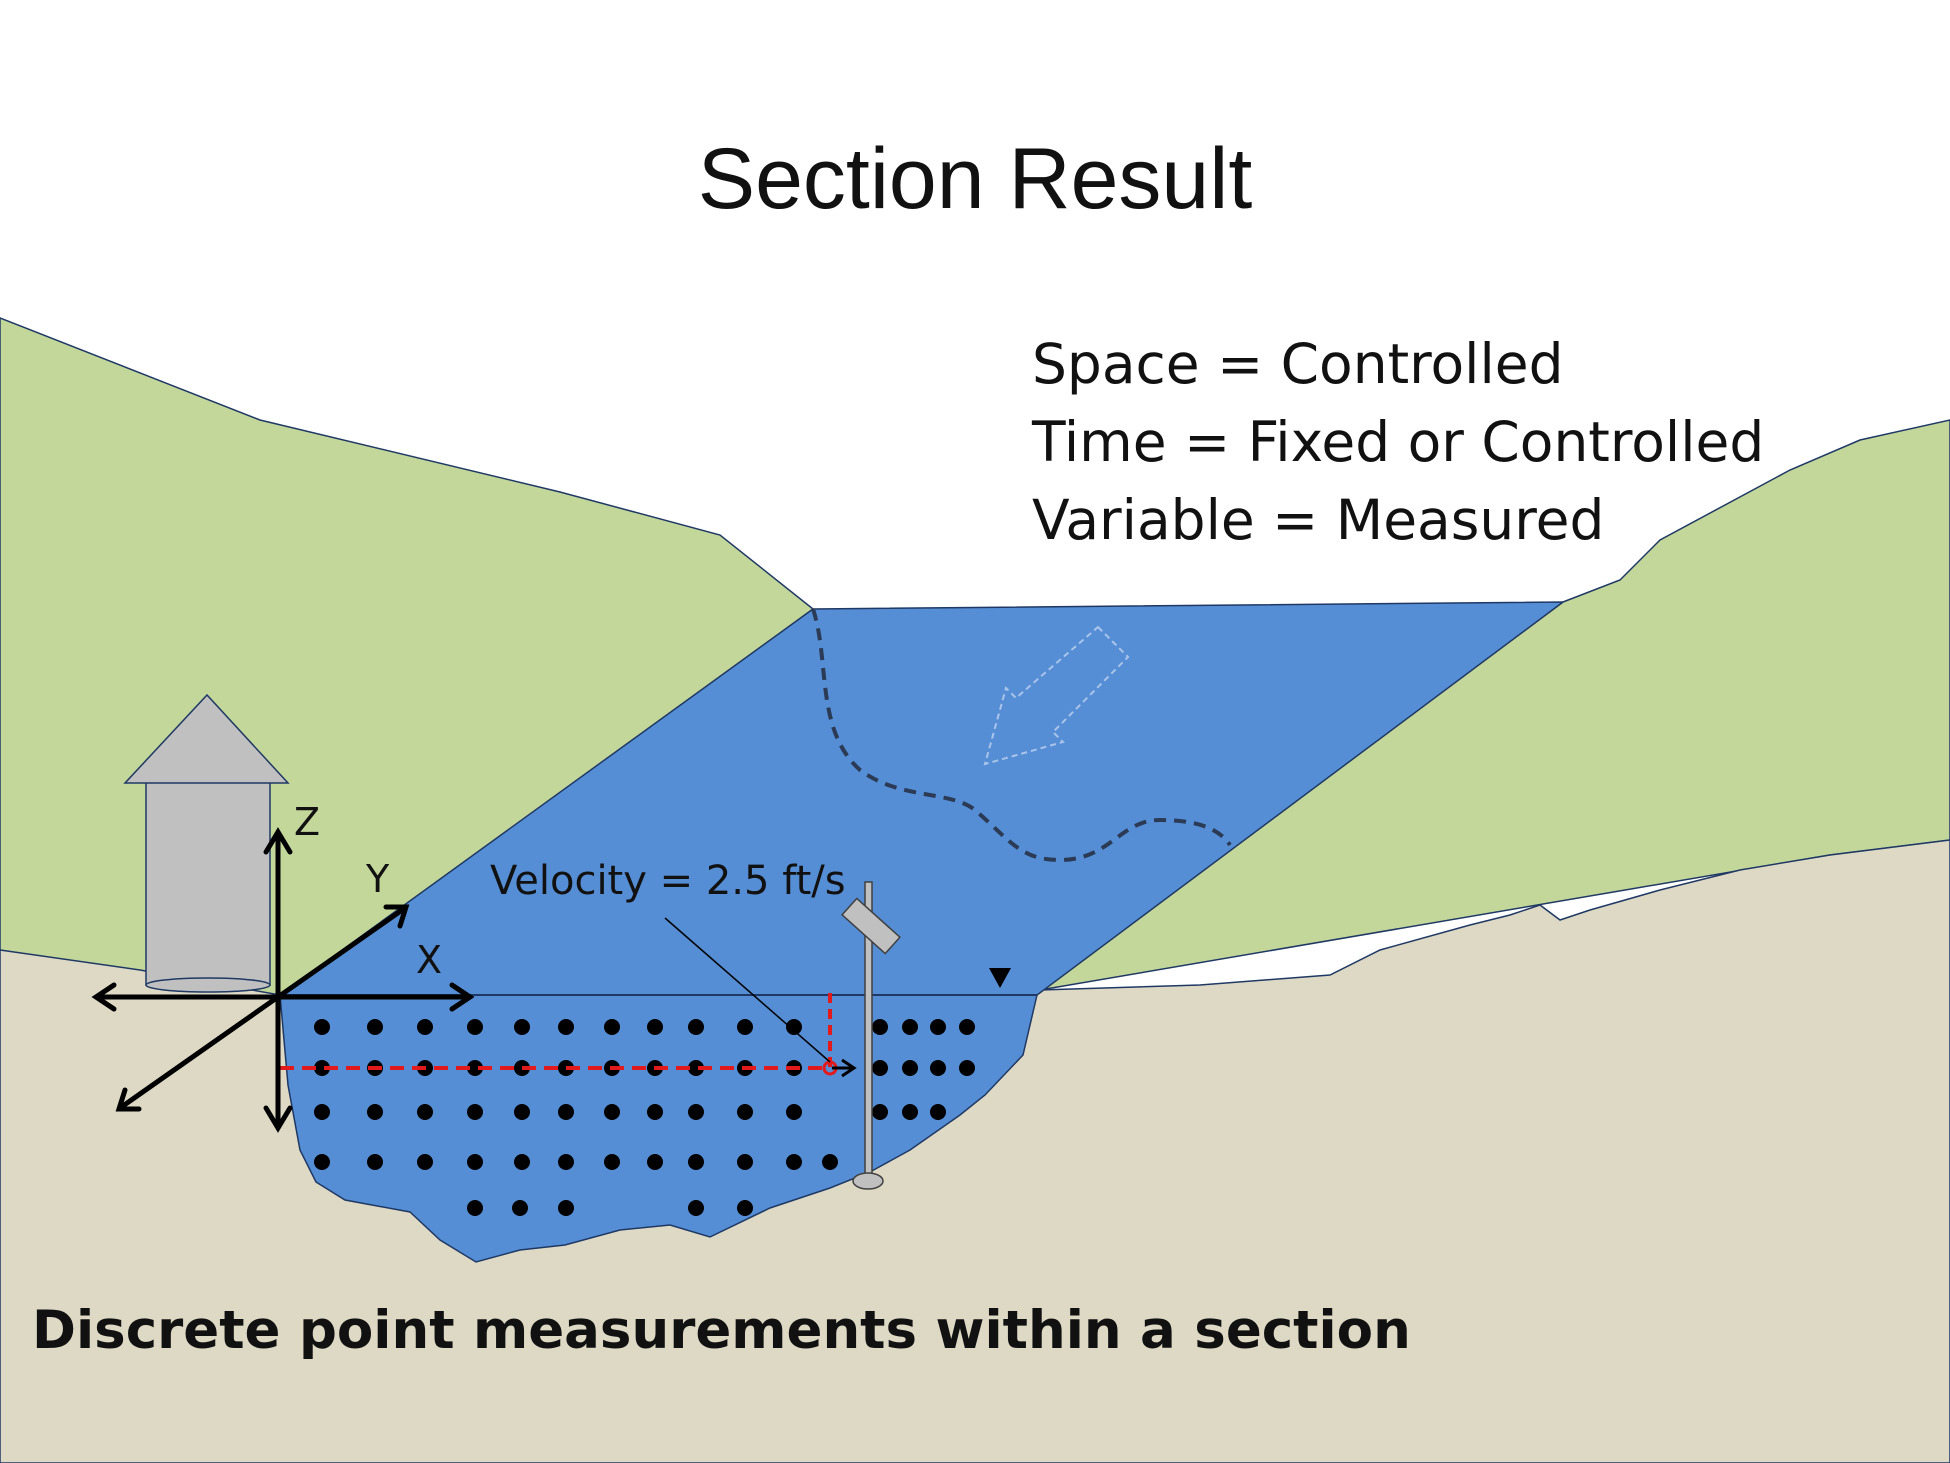 Image resolution: width=1950 pixels, height=1463 pixels. What do you see at coordinates (1298, 364) in the screenshot?
I see `info-line-space: Space = Controlled` at bounding box center [1298, 364].